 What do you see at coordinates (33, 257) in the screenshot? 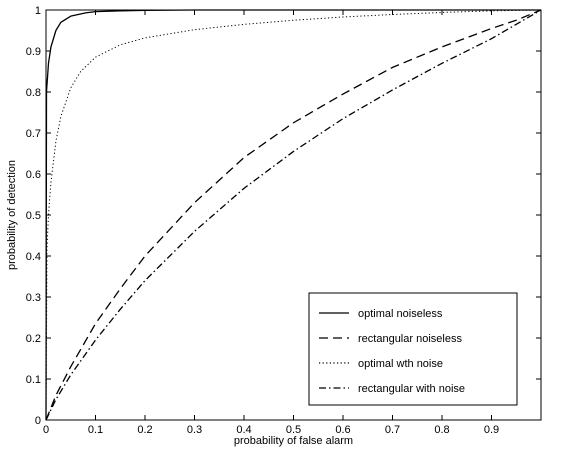
I see `y-tick-label: 0.4` at bounding box center [33, 257].